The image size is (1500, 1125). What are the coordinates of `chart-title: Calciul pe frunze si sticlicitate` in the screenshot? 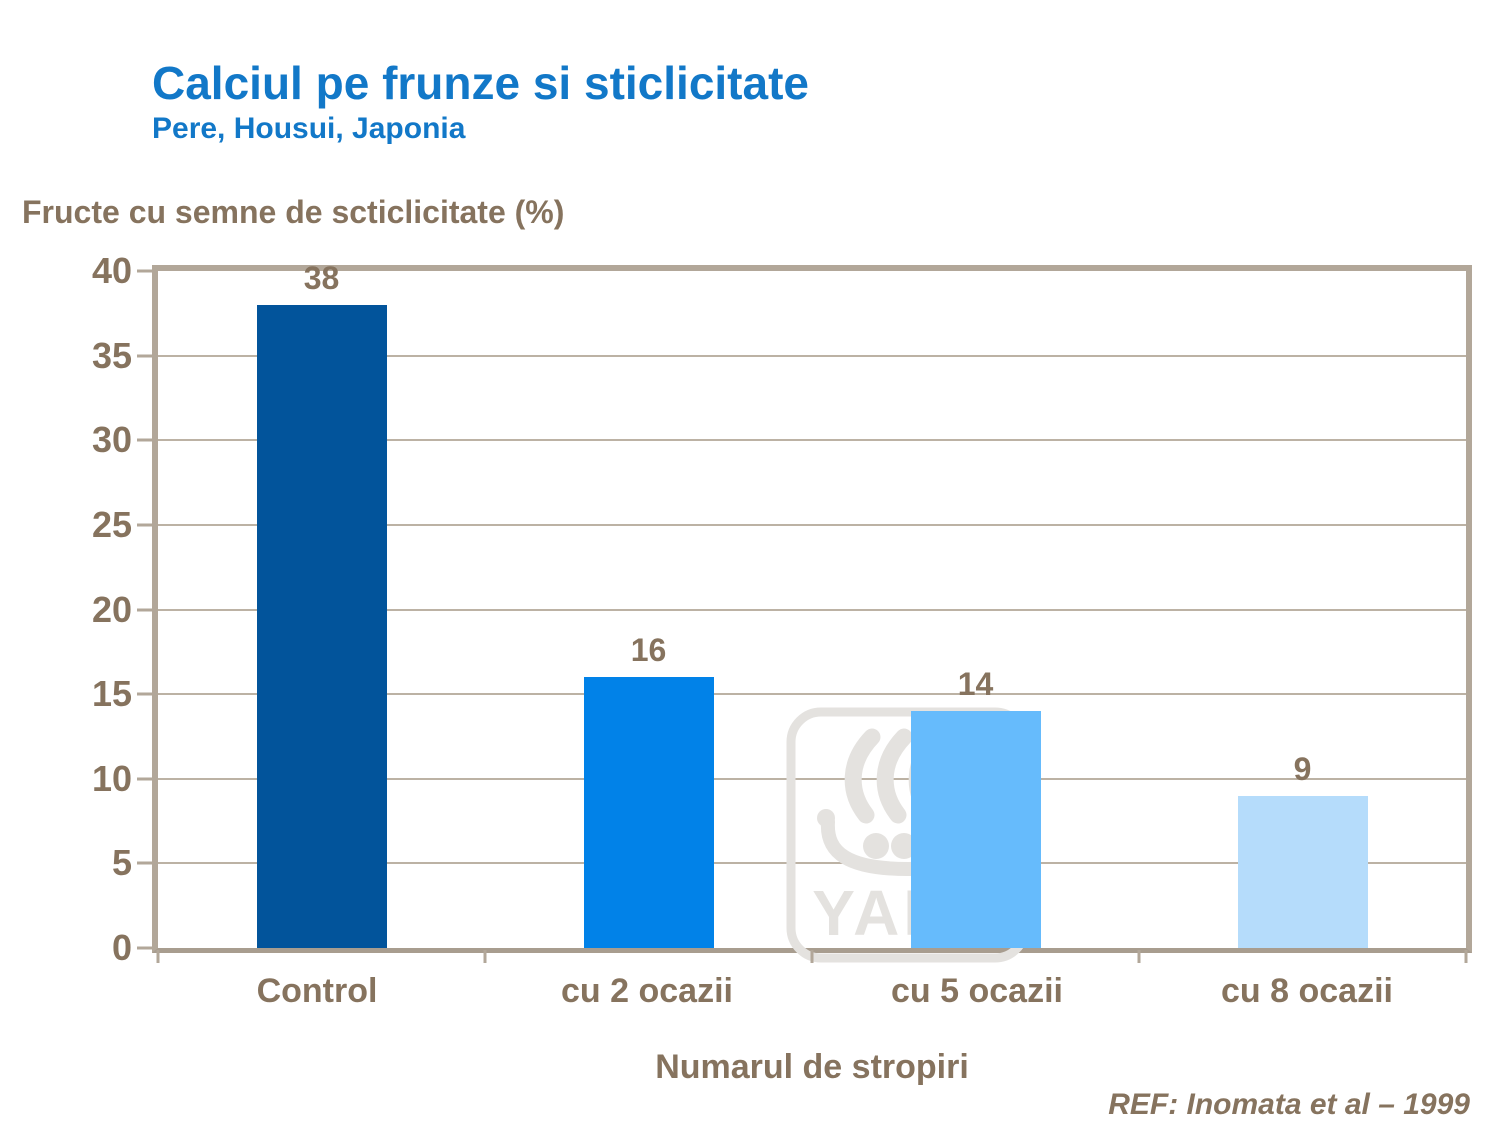 It's located at (480, 83).